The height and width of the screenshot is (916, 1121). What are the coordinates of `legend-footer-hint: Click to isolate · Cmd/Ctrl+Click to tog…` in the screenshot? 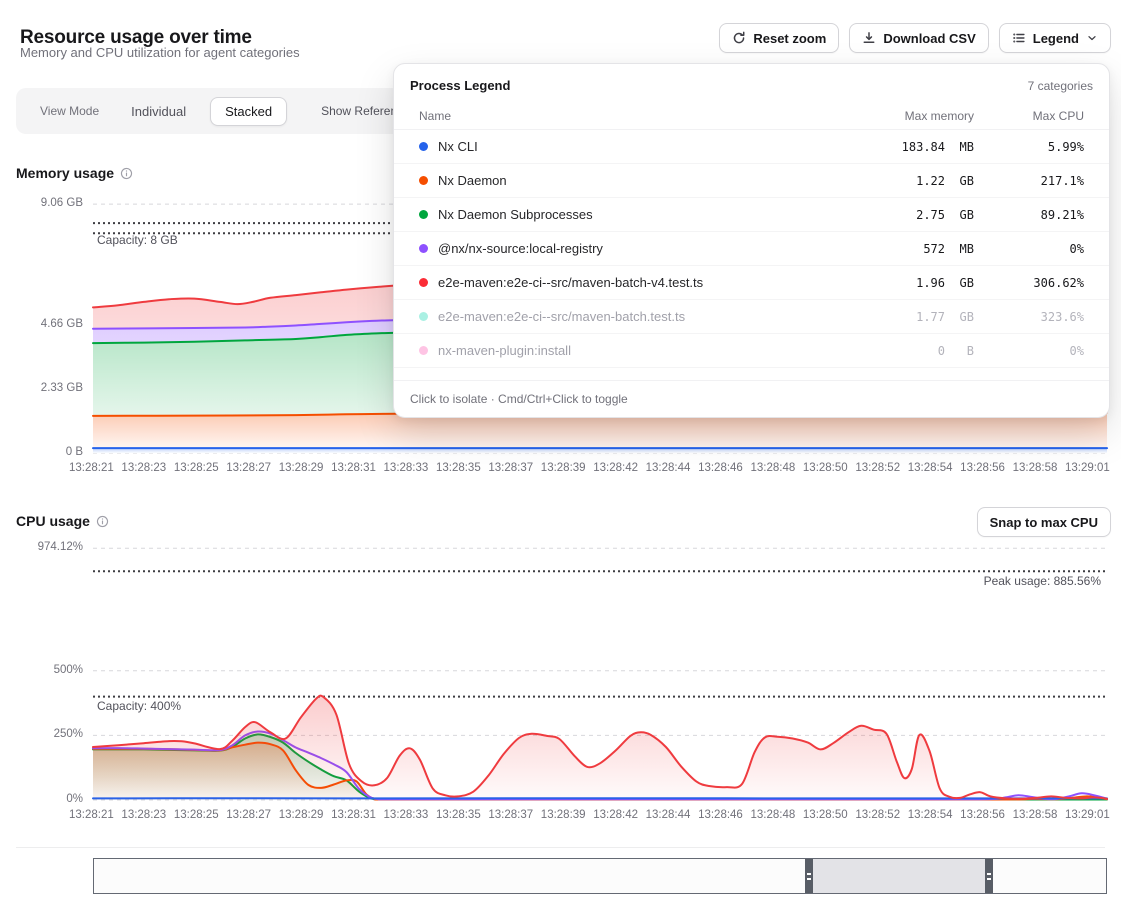 It's located at (751, 398).